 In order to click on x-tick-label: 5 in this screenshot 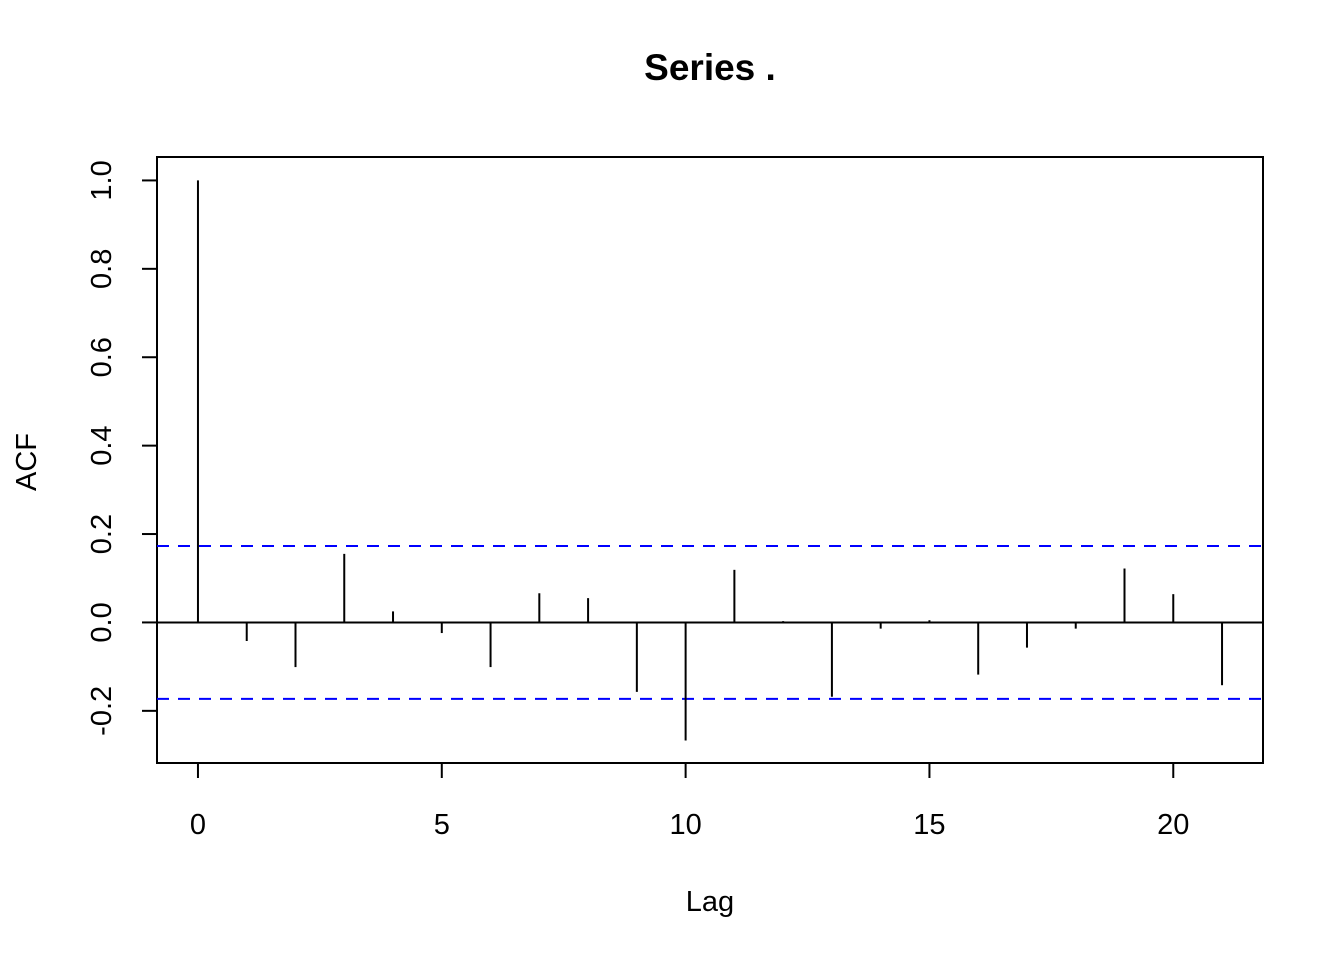, I will do `click(442, 825)`.